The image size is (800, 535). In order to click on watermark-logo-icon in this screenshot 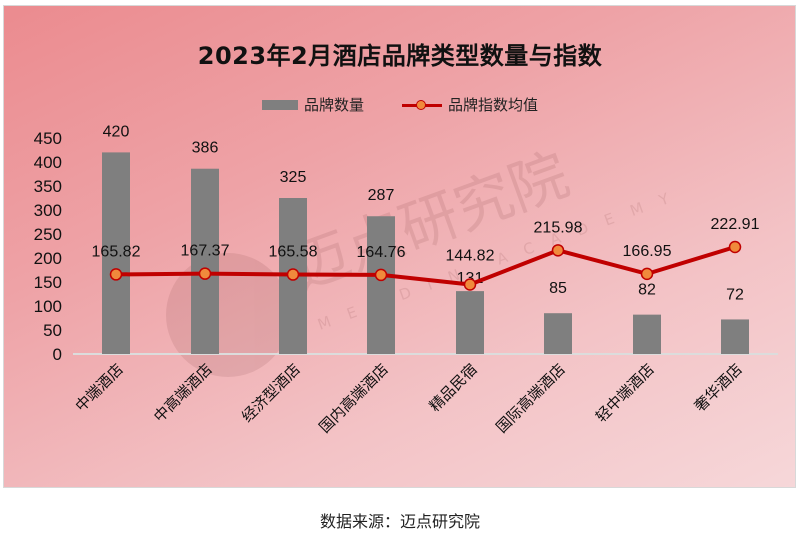, I will do `click(228, 315)`.